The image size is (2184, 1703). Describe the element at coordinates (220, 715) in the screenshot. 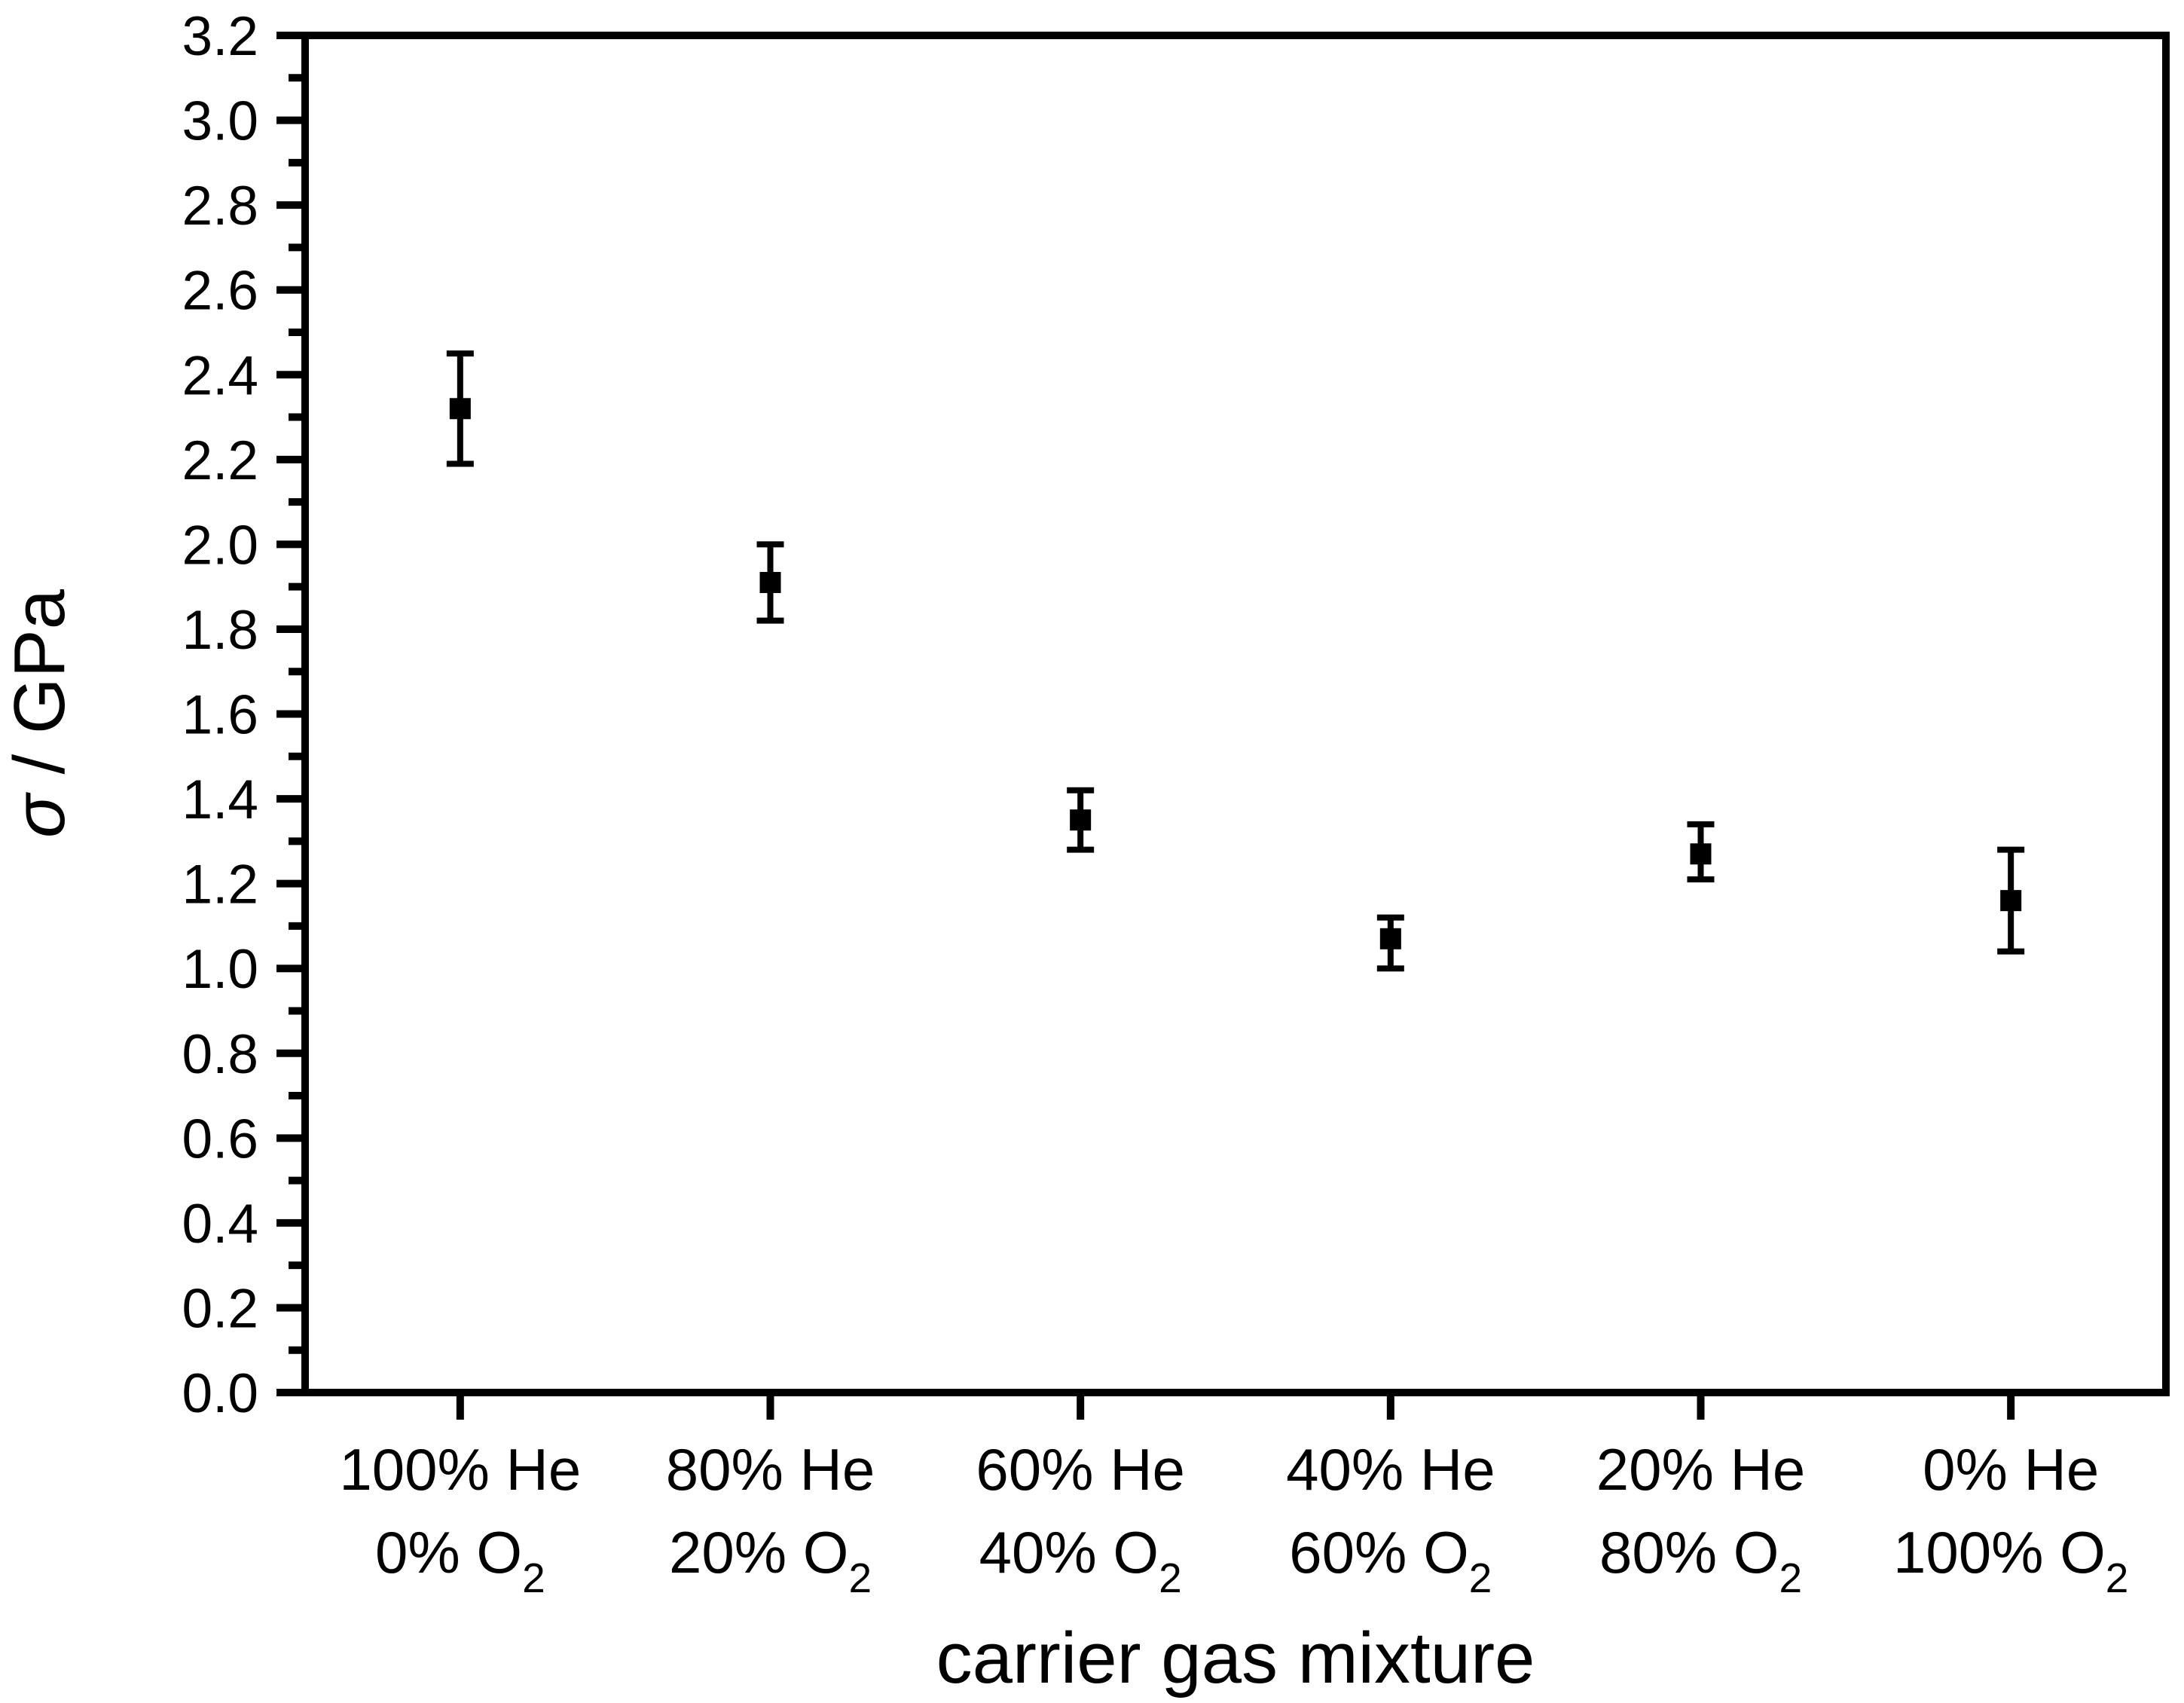

I see `y-tick-label: 1.6` at that location.